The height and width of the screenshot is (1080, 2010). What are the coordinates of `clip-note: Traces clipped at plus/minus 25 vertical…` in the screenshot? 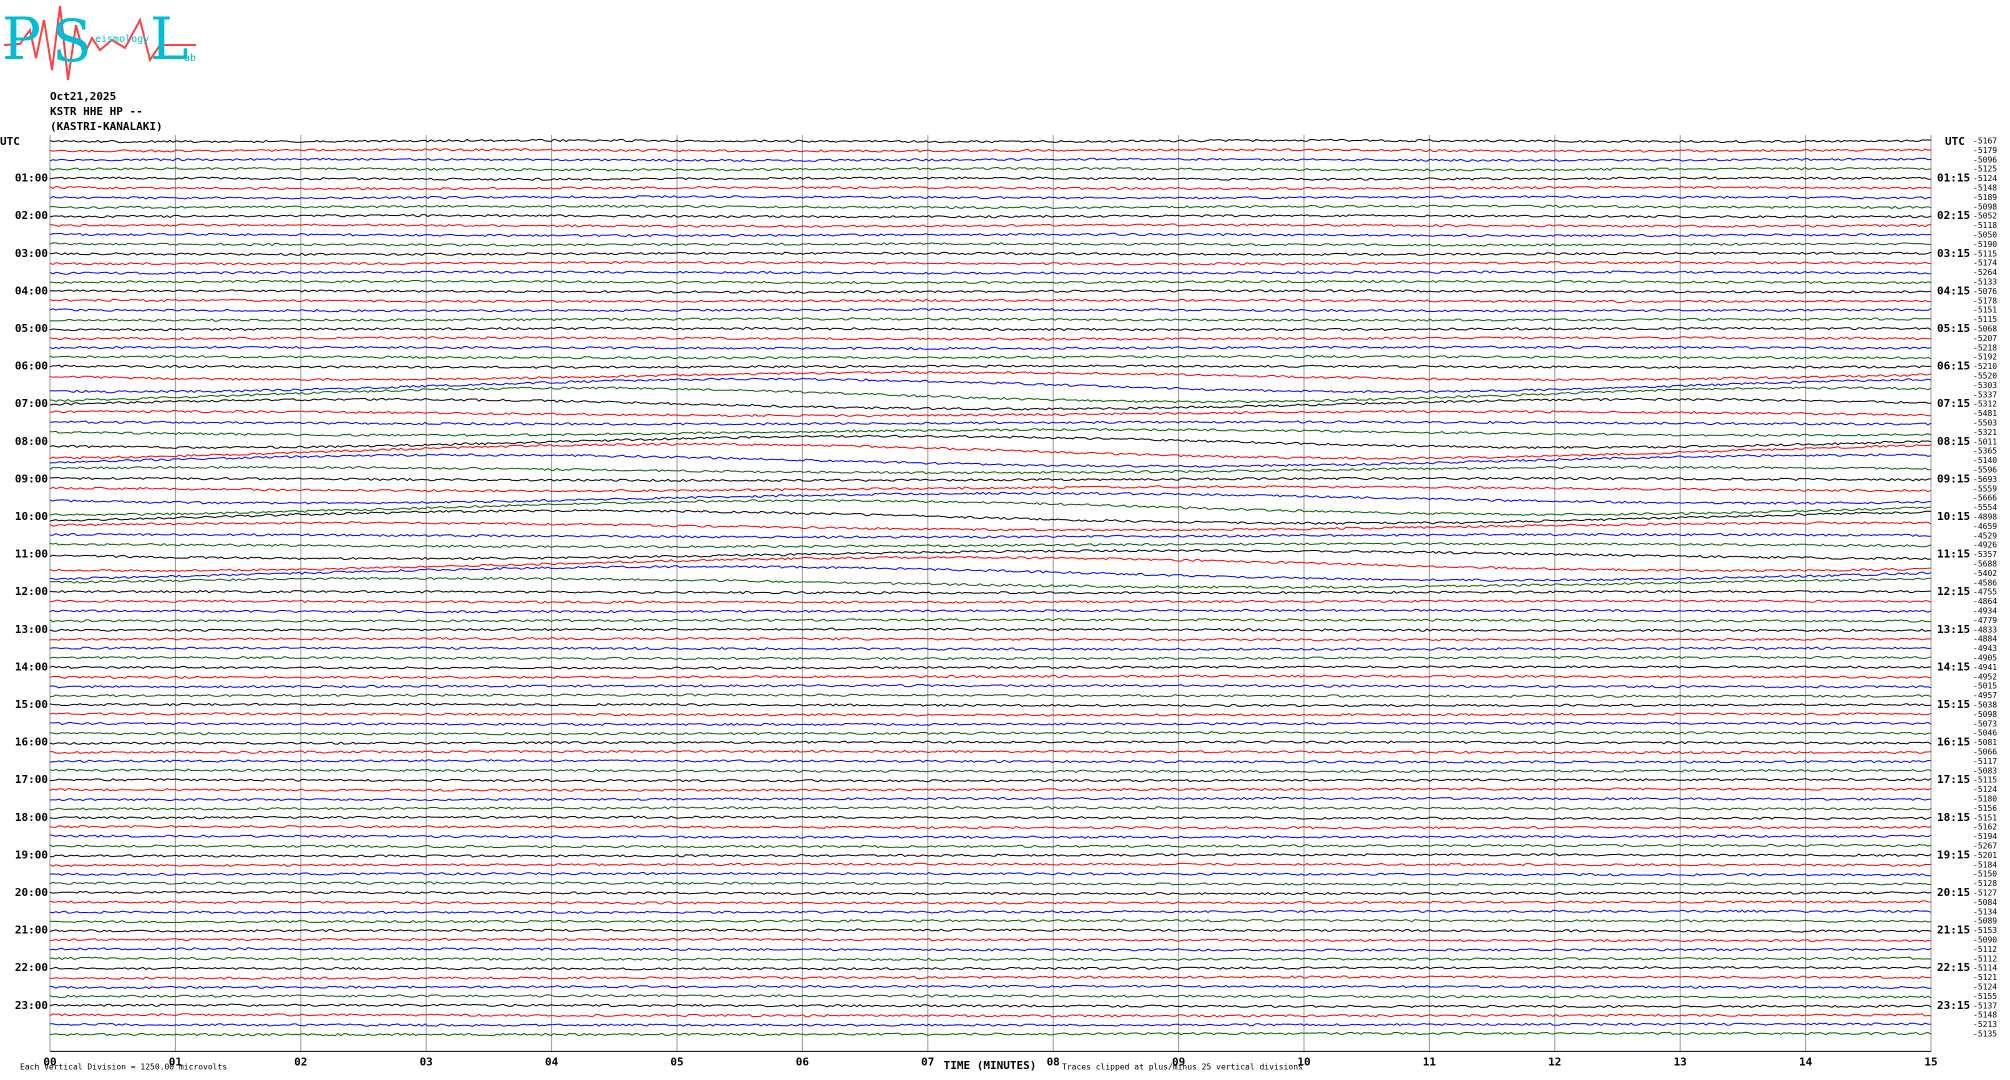 It's located at (1182, 1067).